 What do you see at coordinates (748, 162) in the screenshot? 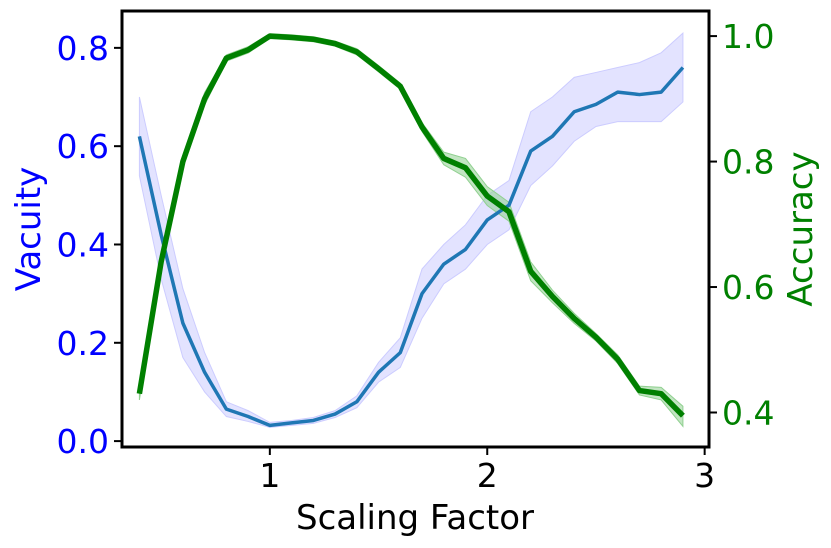
I see `y-right-tick-label: 0.8` at bounding box center [748, 162].